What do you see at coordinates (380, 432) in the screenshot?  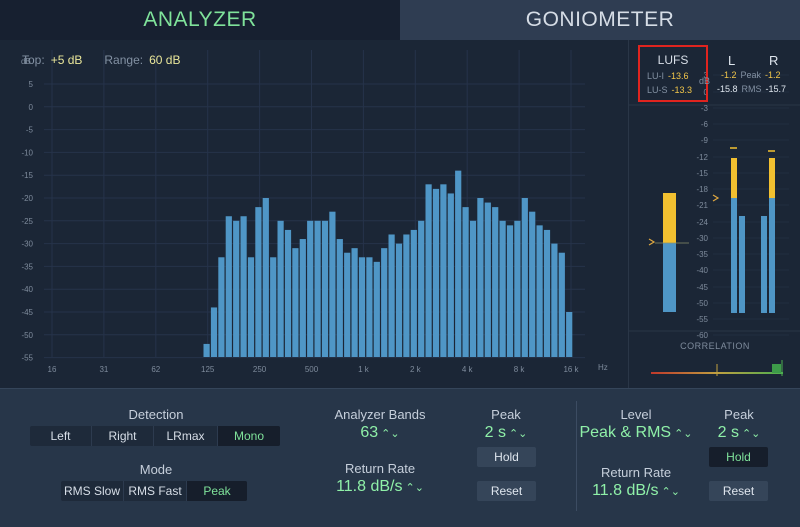 I see `analyzer-bands-value: 63 ⌃⌄` at bounding box center [380, 432].